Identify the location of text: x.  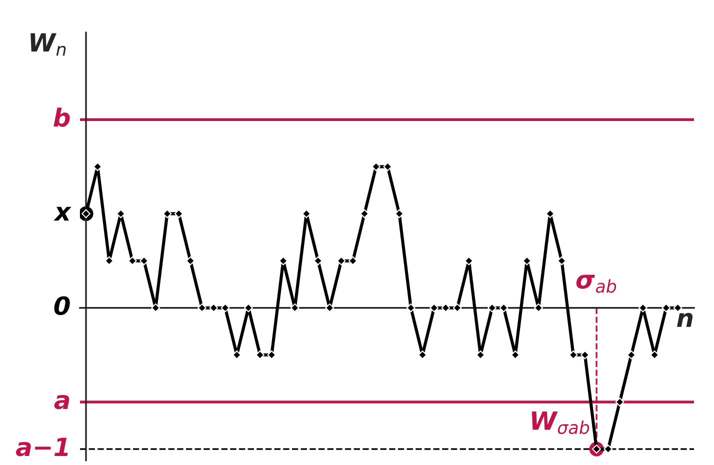
(63, 213).